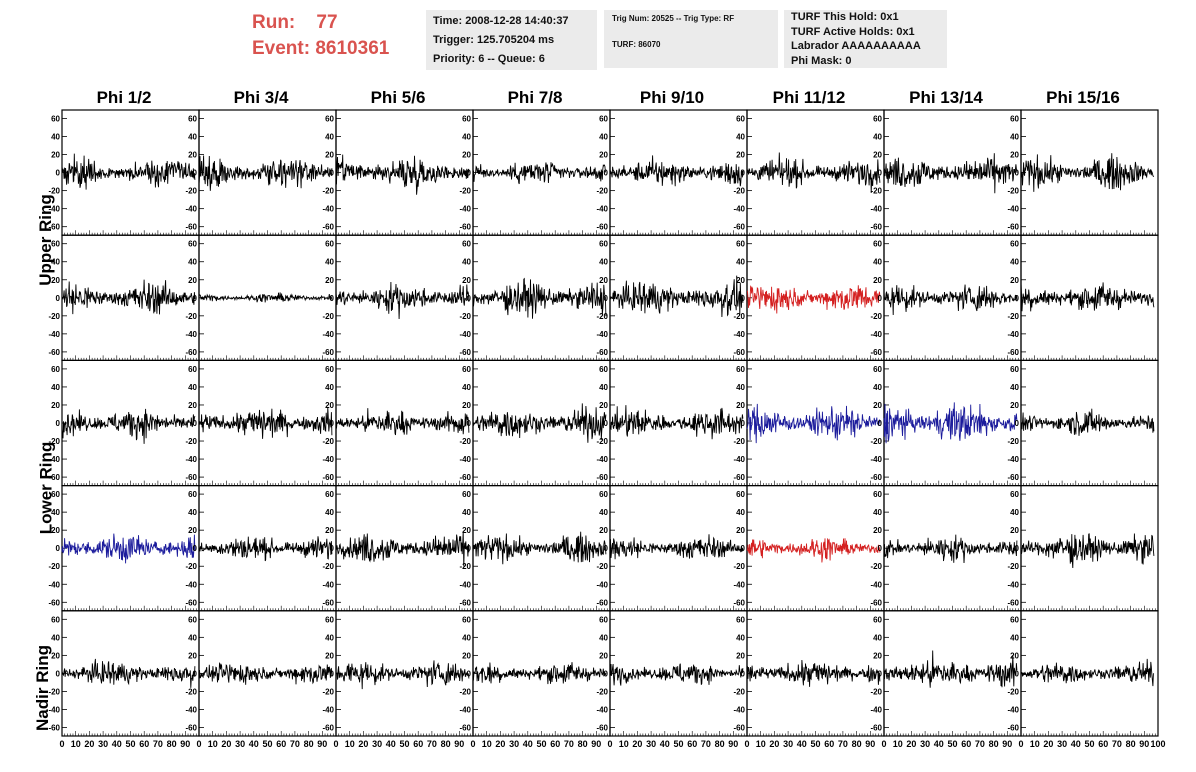 The width and height of the screenshot is (1196, 772). I want to click on x-tick-label: 20, so click(774, 744).